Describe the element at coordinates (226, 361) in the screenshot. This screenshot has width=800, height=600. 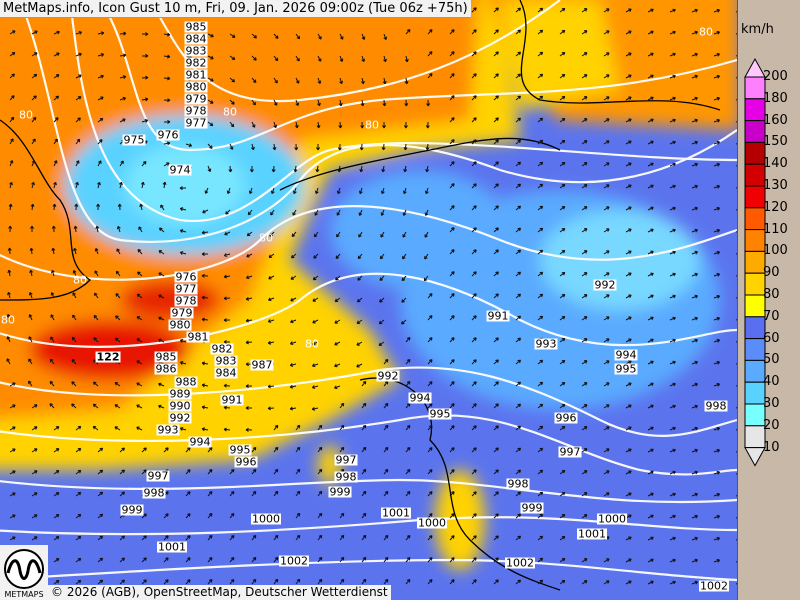
I see `isobar-label: 983` at that location.